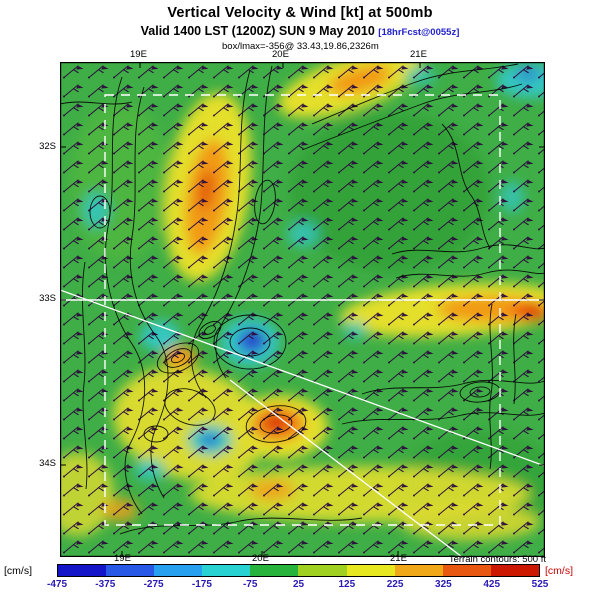 The image size is (600, 600). What do you see at coordinates (559, 571) in the screenshot?
I see `colorbar-unit-right: [cm/s]` at bounding box center [559, 571].